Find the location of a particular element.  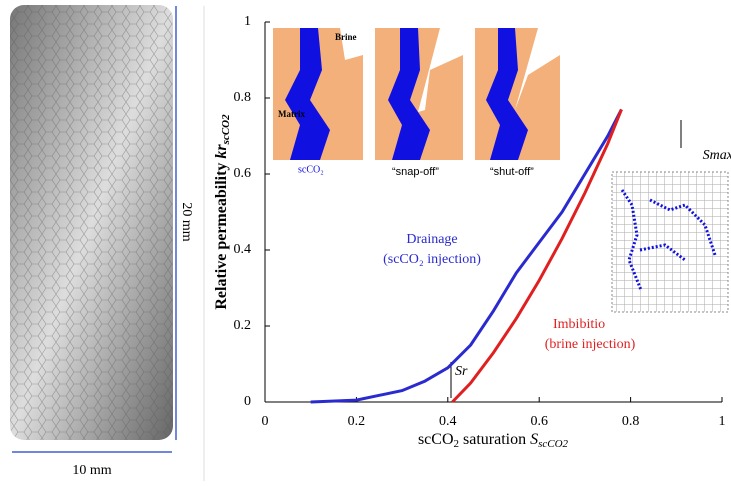

inset-label: Brine is located at coordinates (346, 37).